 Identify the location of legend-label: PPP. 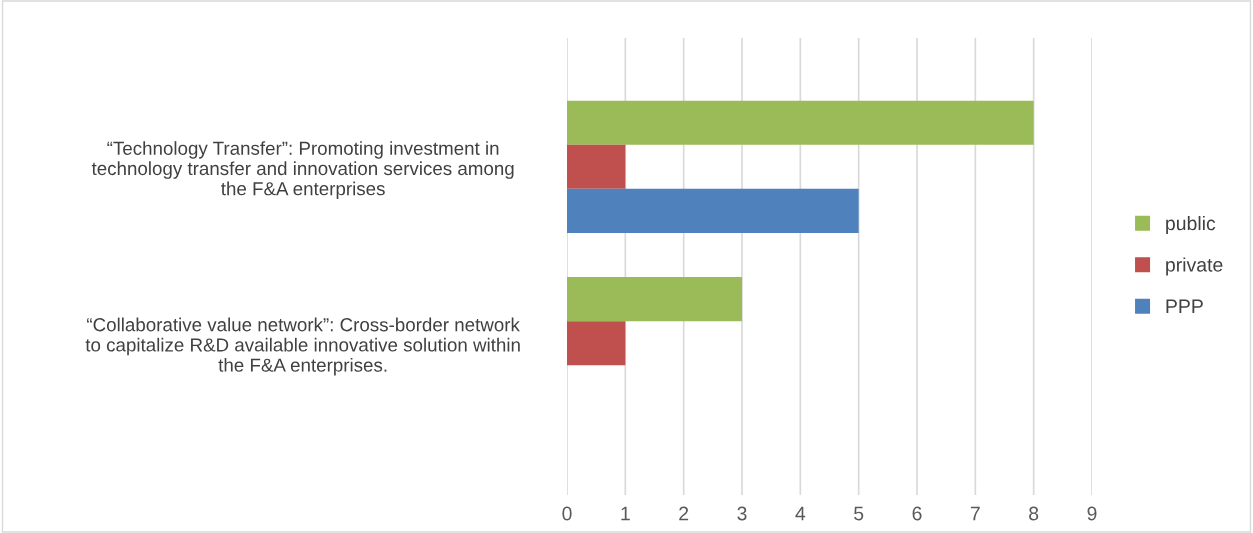
(1184, 306).